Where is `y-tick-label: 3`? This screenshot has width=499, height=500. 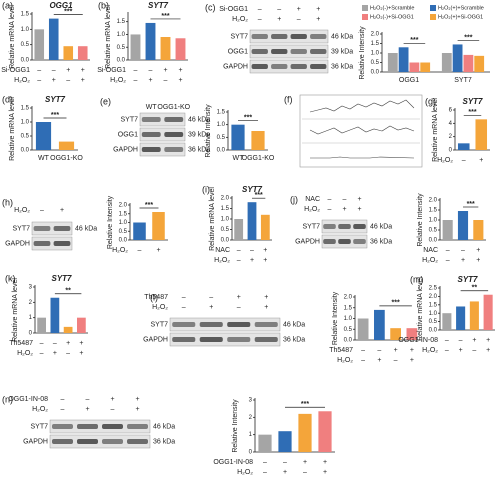
y-tick-label: 3 is located at coordinates (251, 401).